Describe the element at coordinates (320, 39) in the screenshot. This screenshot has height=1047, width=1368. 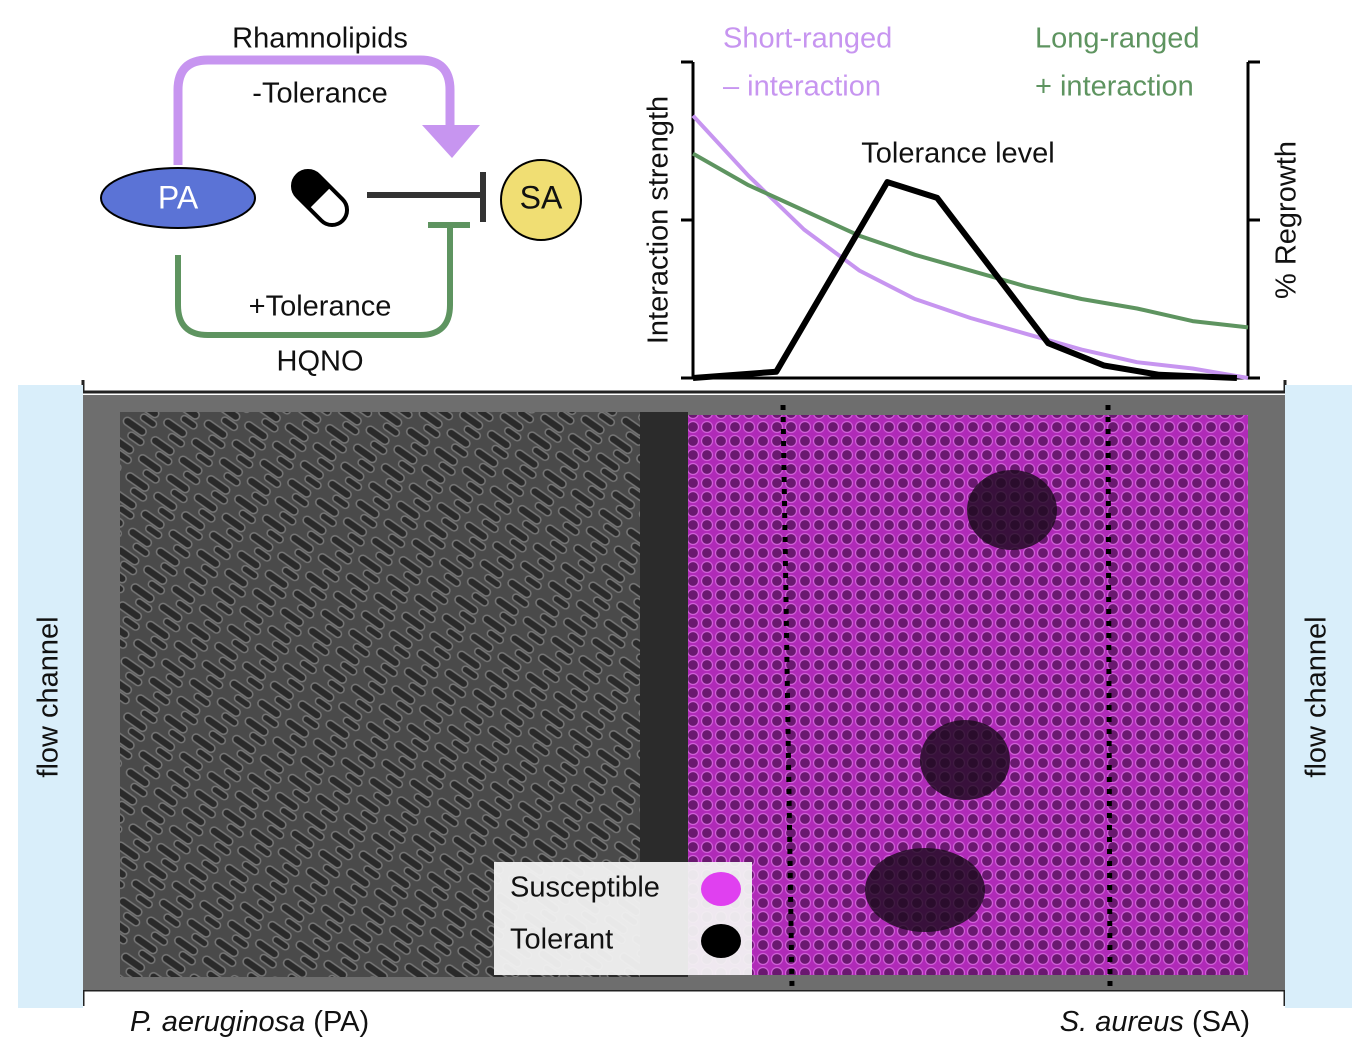
I see `label: Rhamnolipids` at that location.